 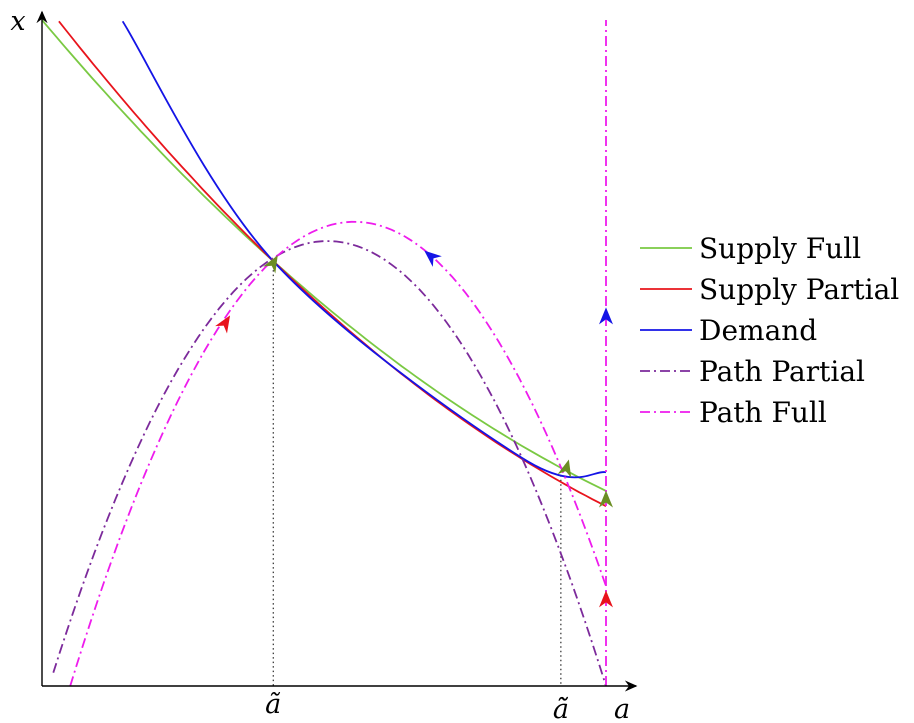 I want to click on y-axis-label: x, so click(x=17, y=21).